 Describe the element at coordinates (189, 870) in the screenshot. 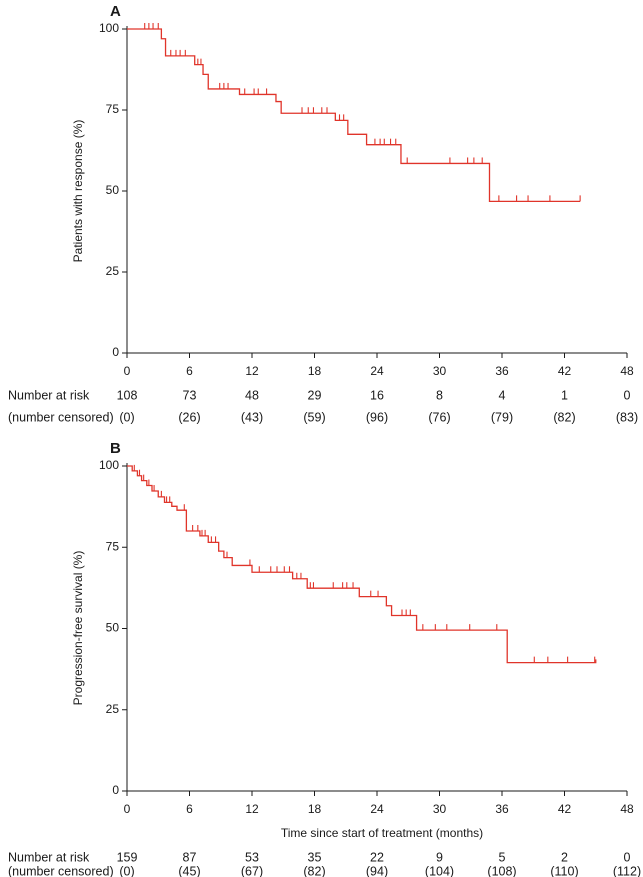

I see `risk-censored-value: (45)` at that location.